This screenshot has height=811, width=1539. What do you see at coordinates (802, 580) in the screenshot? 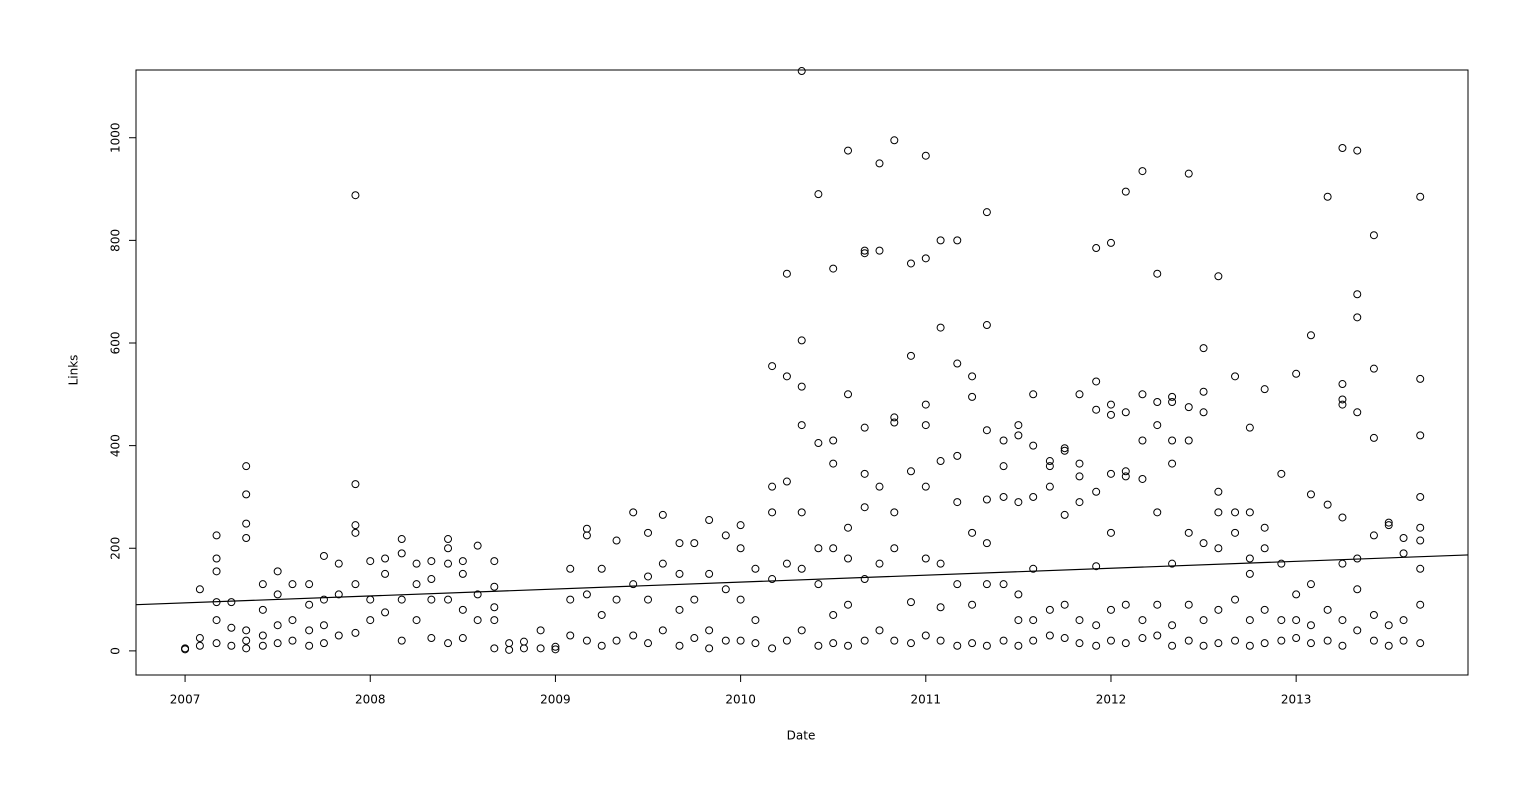
I see `trend-line` at bounding box center [802, 580].